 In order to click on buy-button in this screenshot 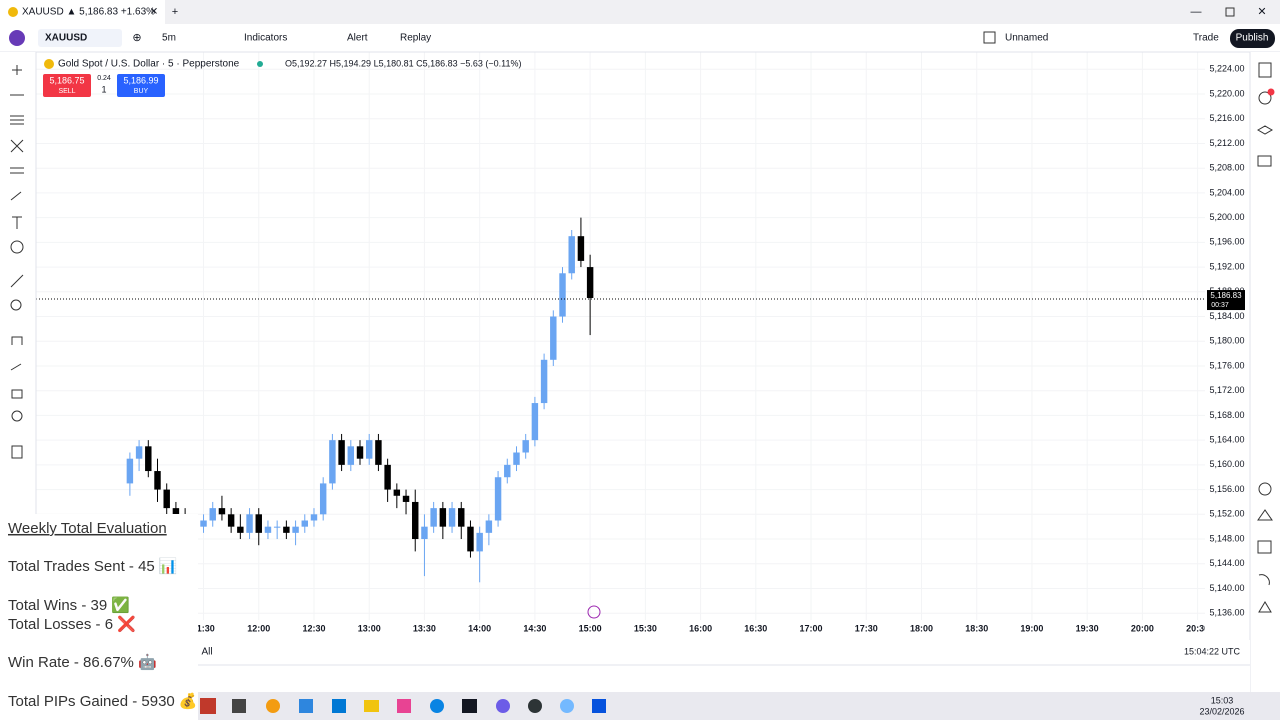, I will do `click(141, 85)`.